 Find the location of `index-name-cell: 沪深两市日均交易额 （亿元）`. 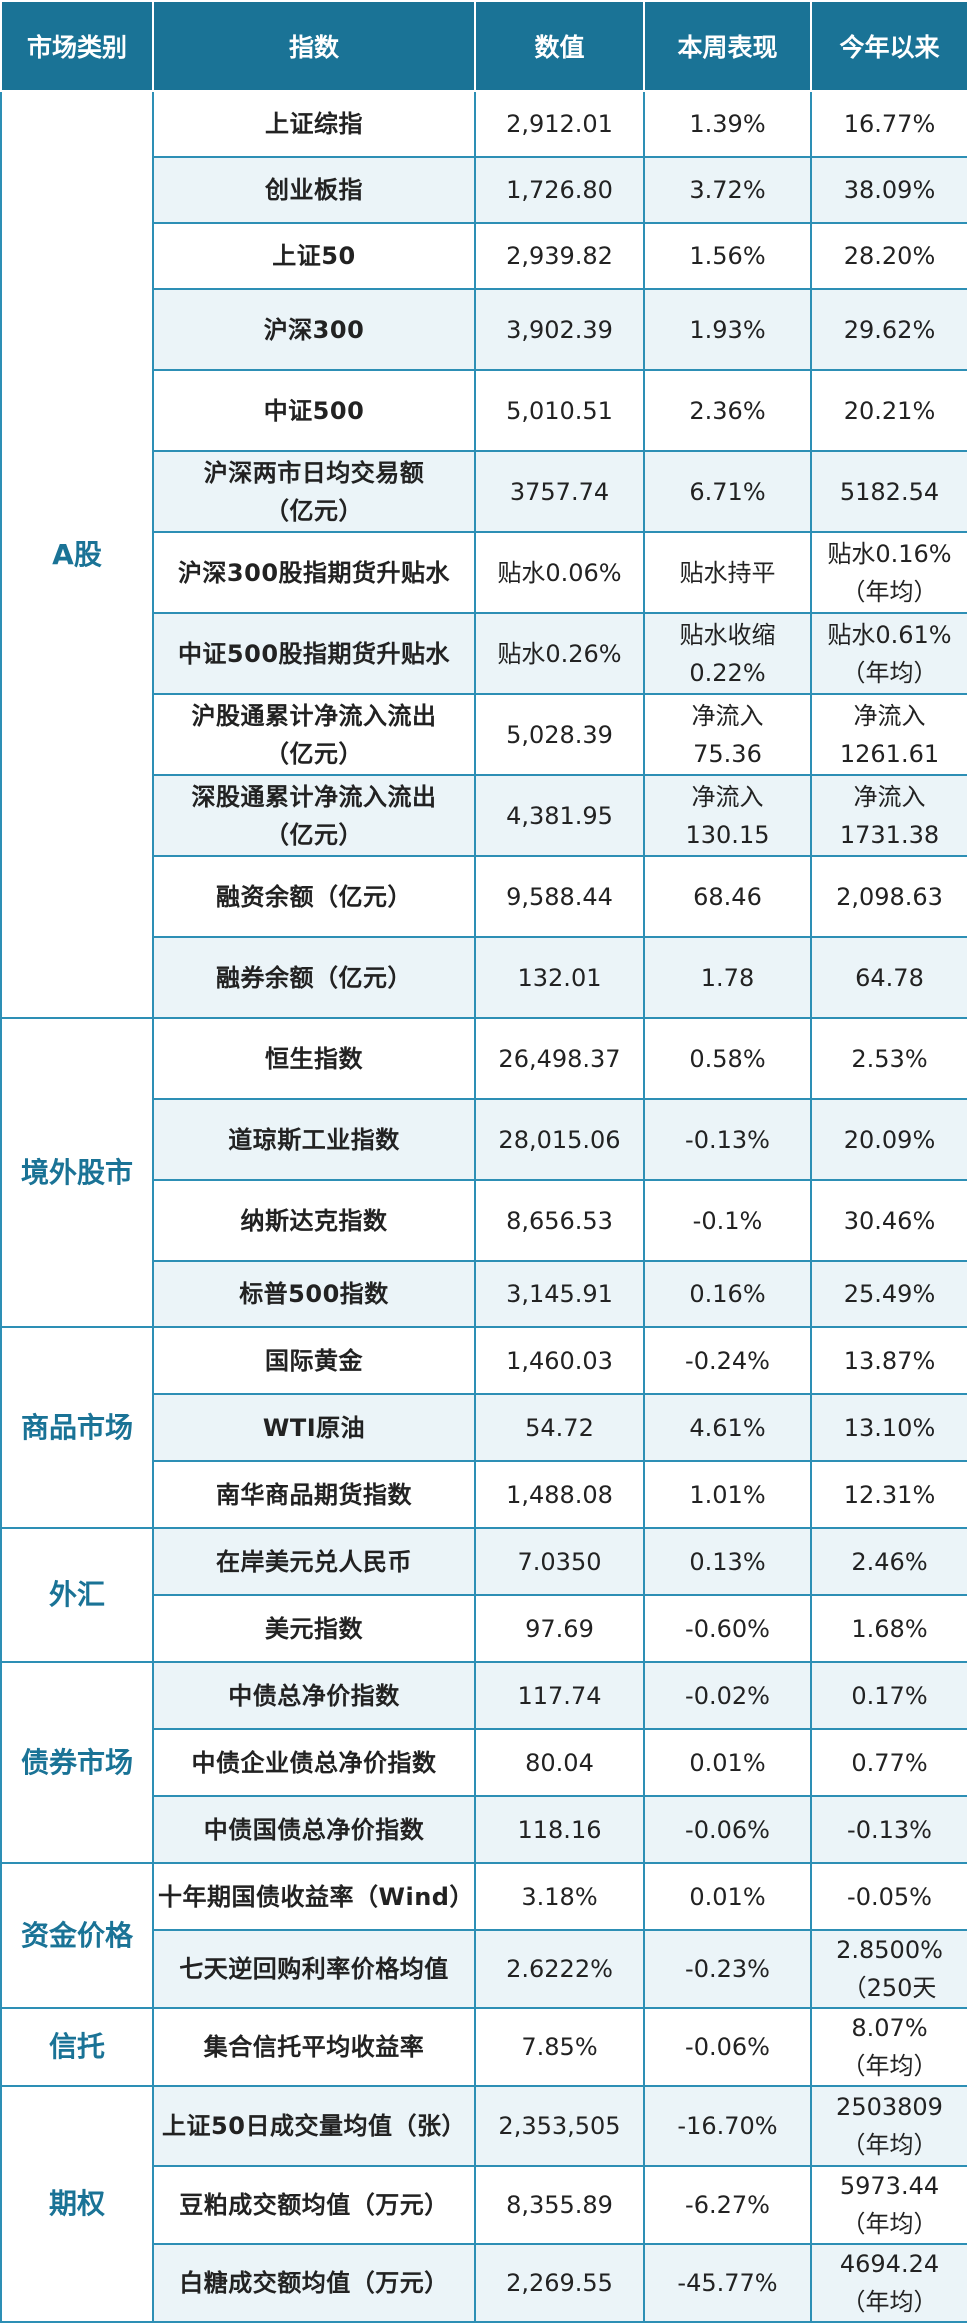

index-name-cell: 沪深两市日均交易额 （亿元） is located at coordinates (314, 491).